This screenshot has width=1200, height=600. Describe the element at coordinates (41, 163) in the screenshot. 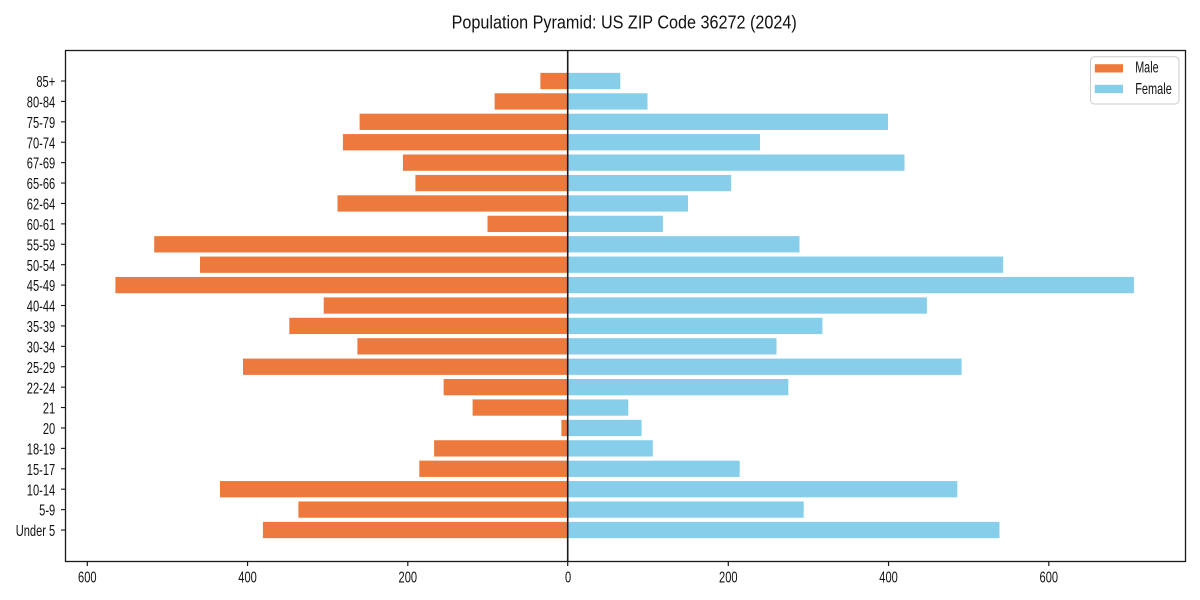

I see `svg-text: 67-69` at that location.